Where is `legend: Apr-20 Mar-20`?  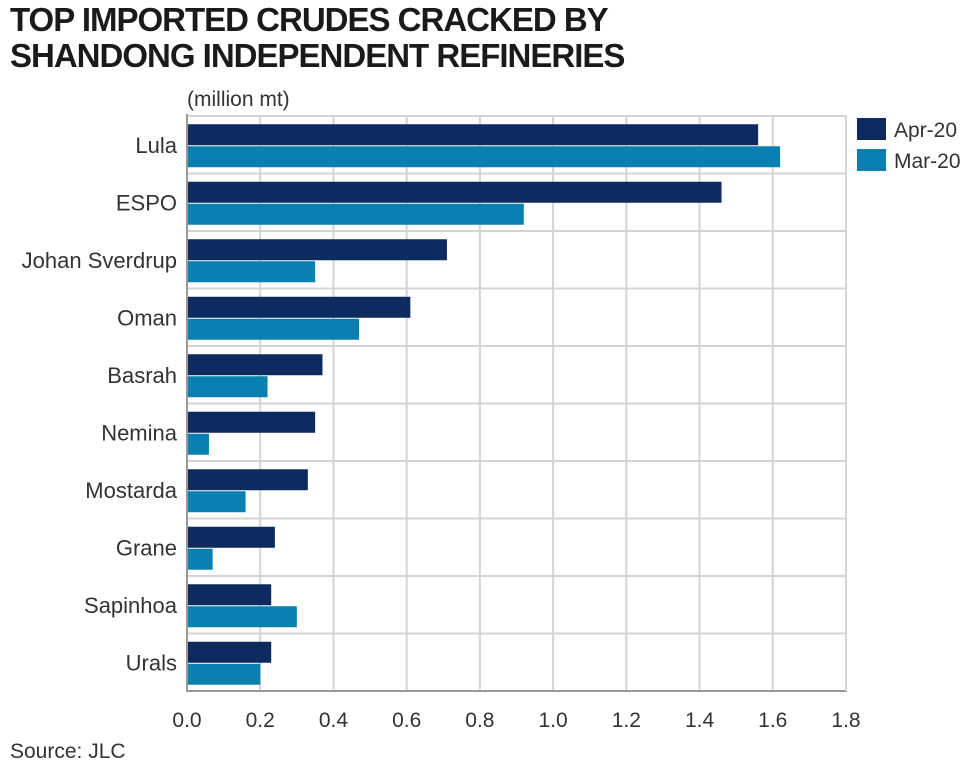 legend: Apr-20 Mar-20 is located at coordinates (914, 147).